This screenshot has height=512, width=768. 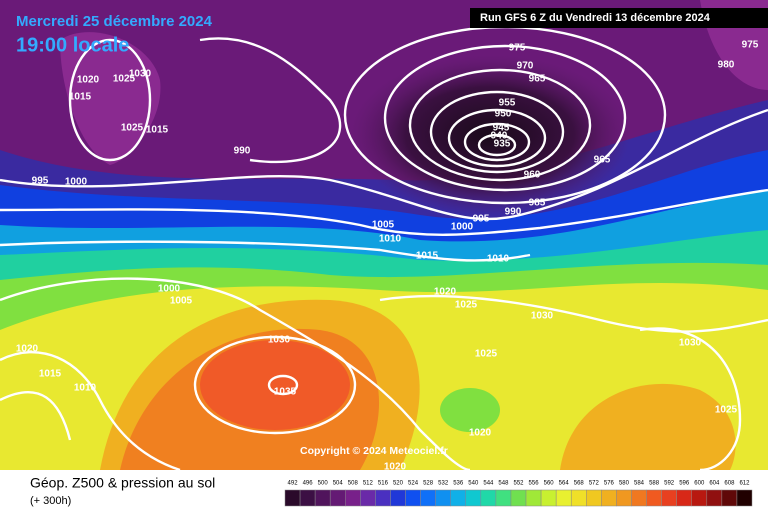 What do you see at coordinates (595, 18) in the screenshot?
I see `run-info: Run GFS 6 Z du Vendredi 13 décembre 2024` at bounding box center [595, 18].